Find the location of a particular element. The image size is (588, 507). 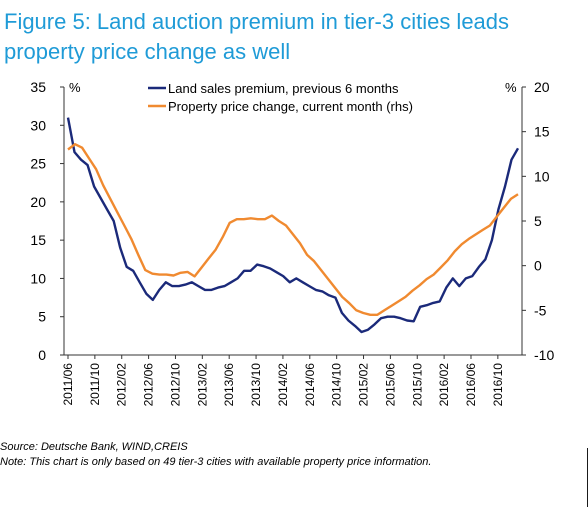

right-tick-label: -5 is located at coordinates (540, 310).